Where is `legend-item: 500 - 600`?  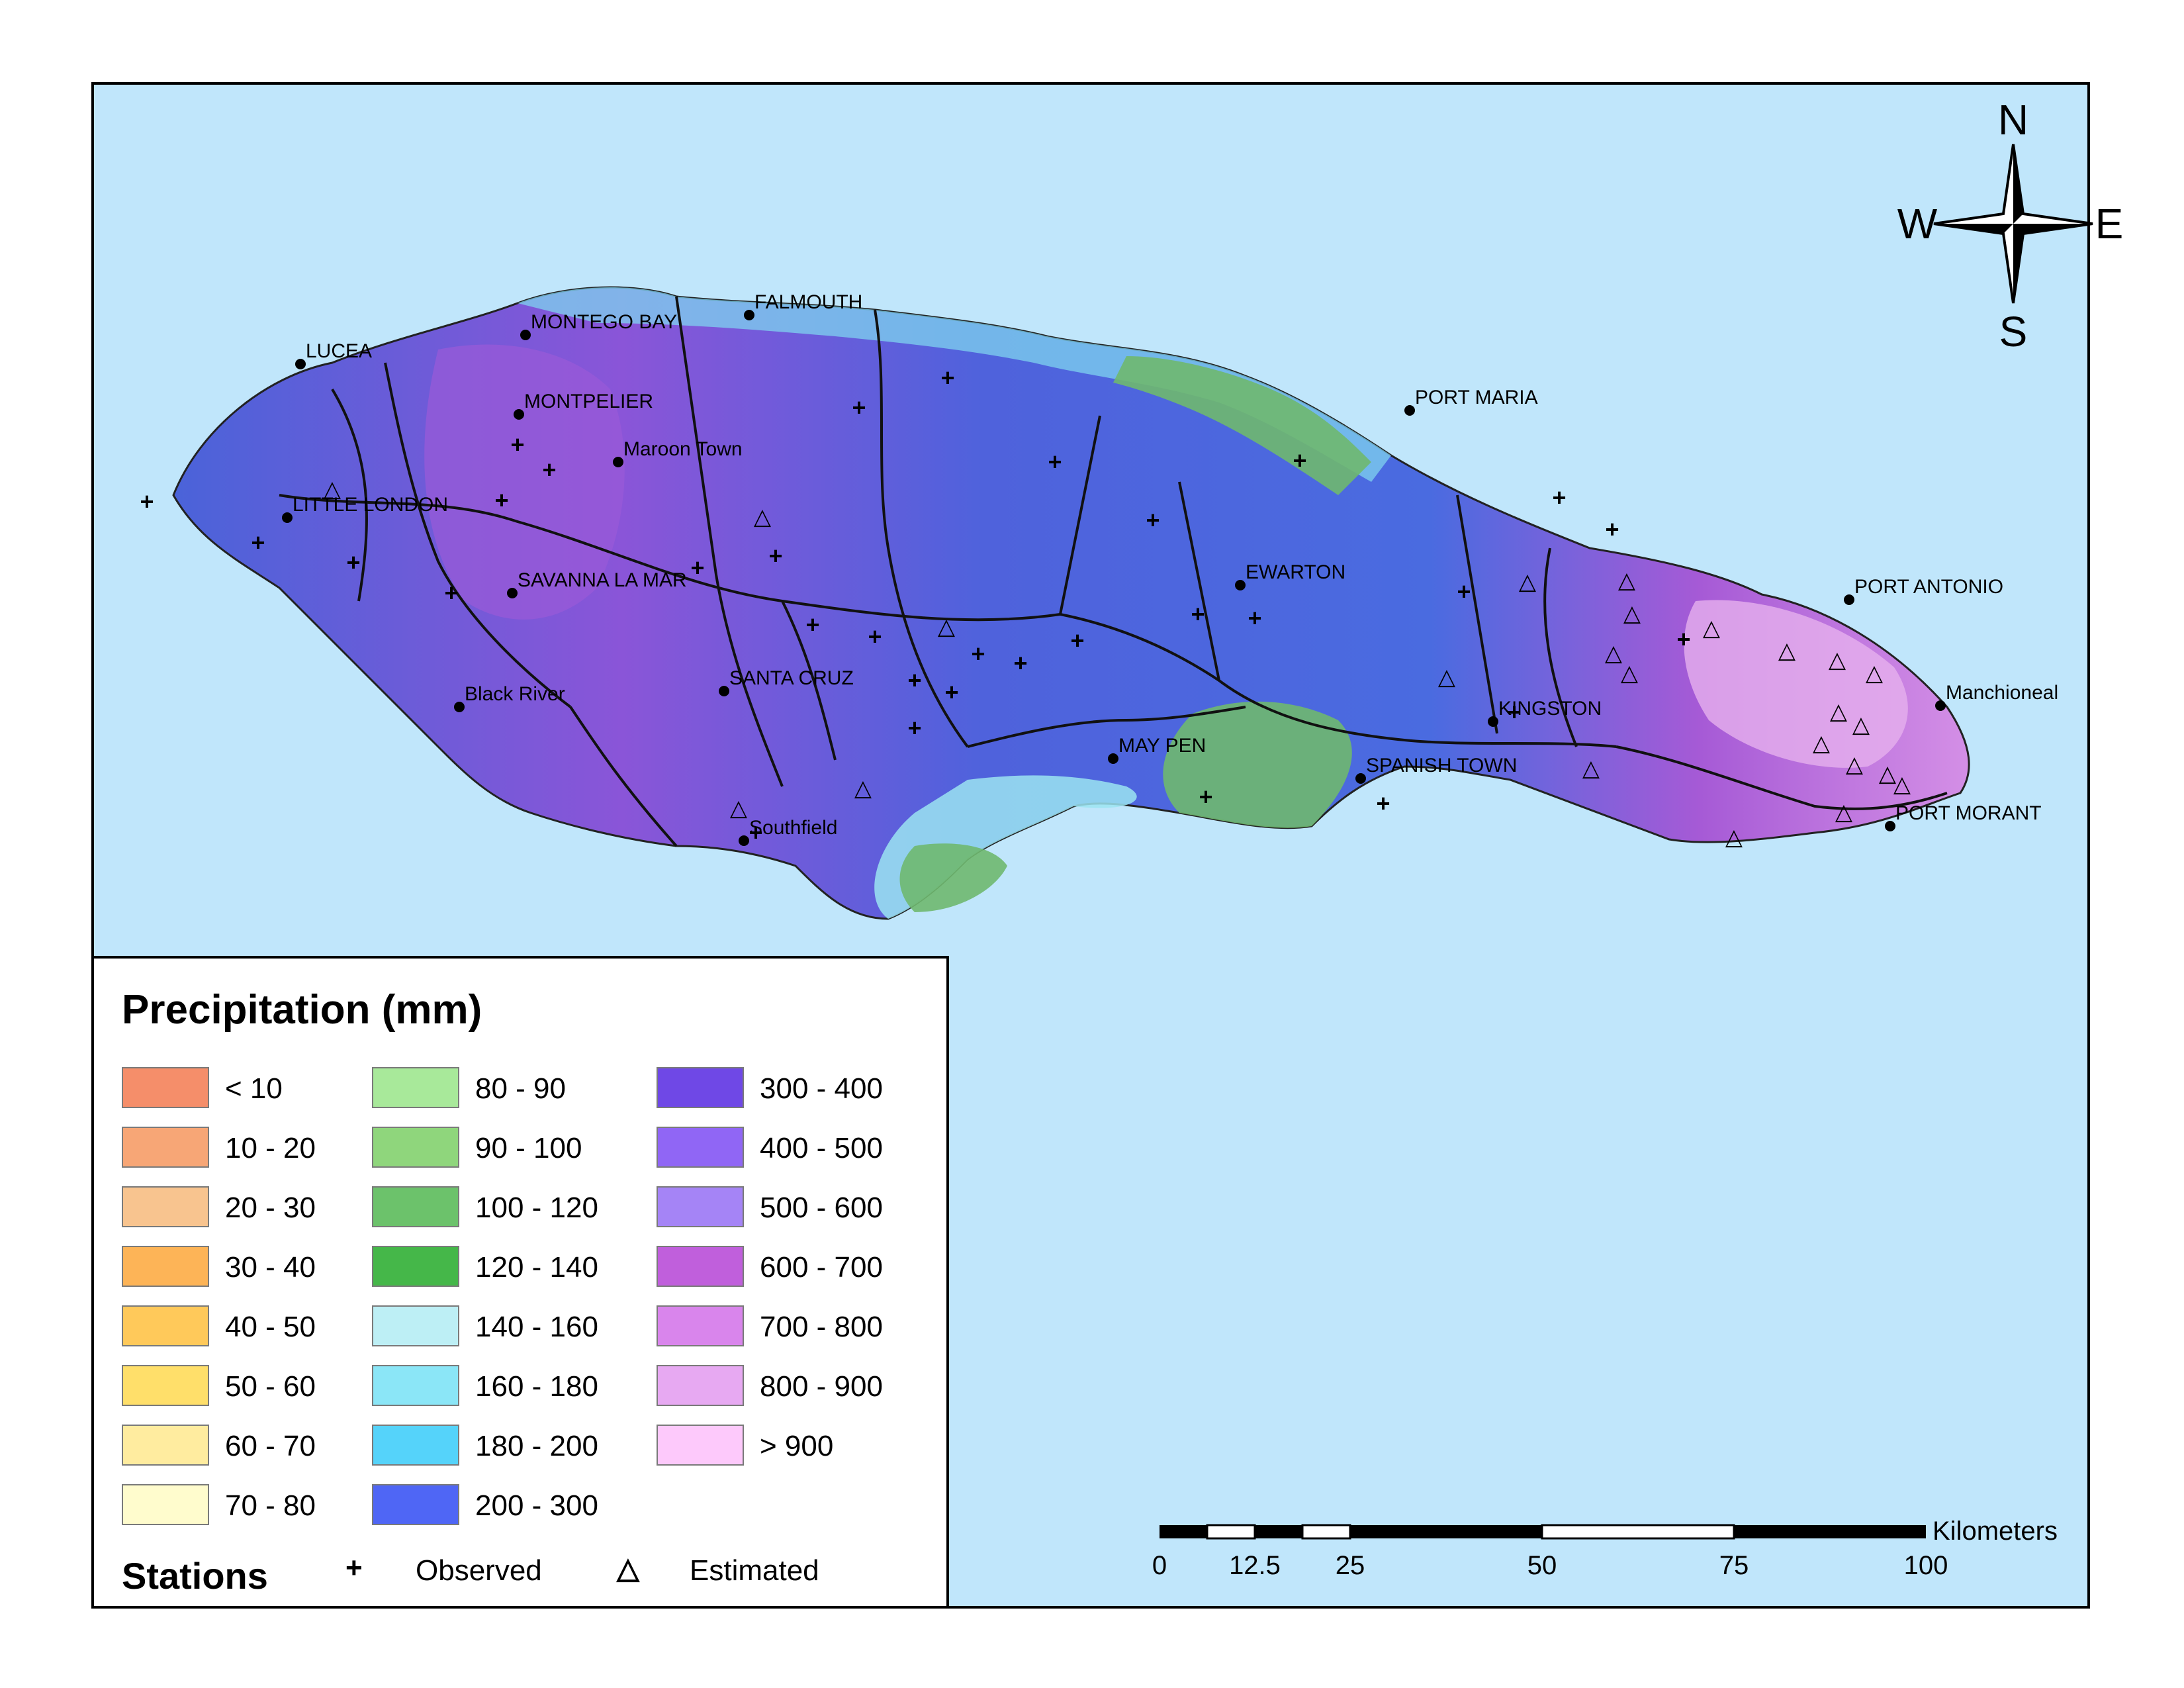 legend-item: 500 - 600 is located at coordinates (795, 1208).